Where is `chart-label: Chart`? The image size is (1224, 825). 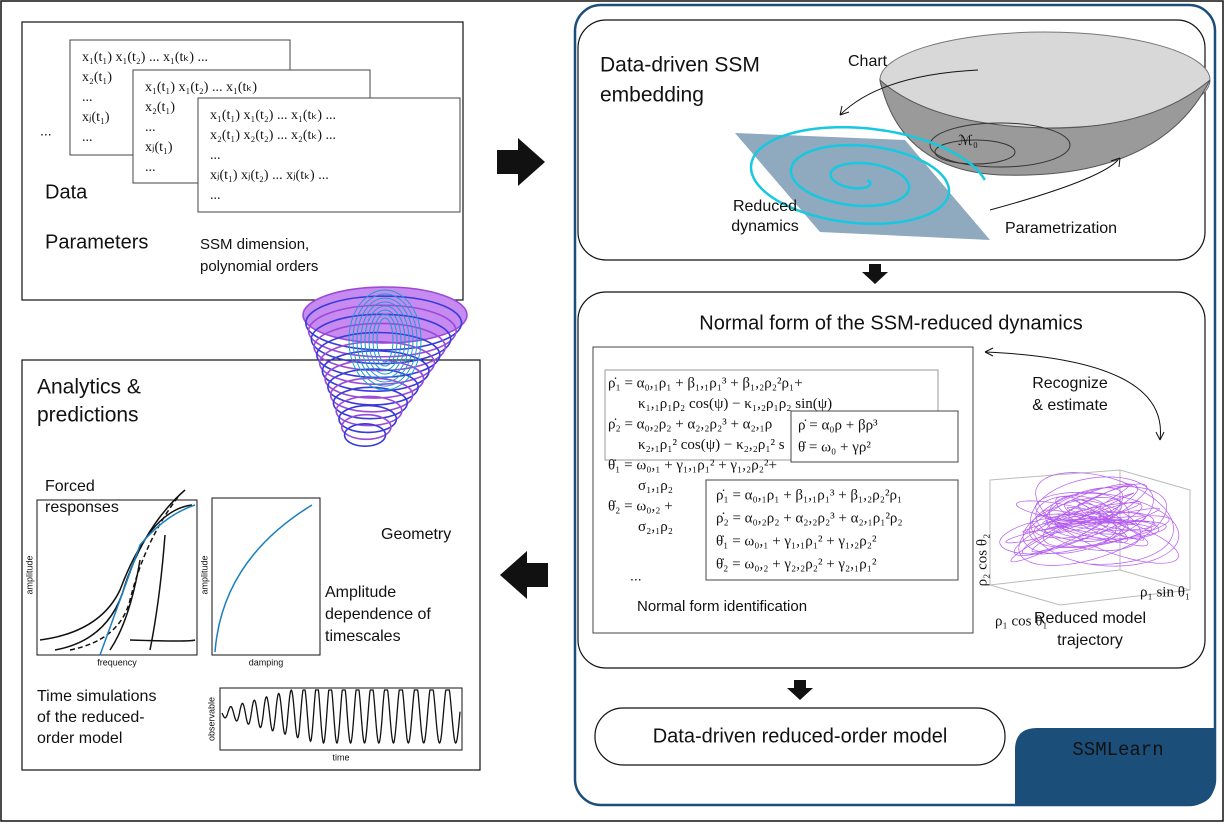 chart-label: Chart is located at coordinates (868, 61).